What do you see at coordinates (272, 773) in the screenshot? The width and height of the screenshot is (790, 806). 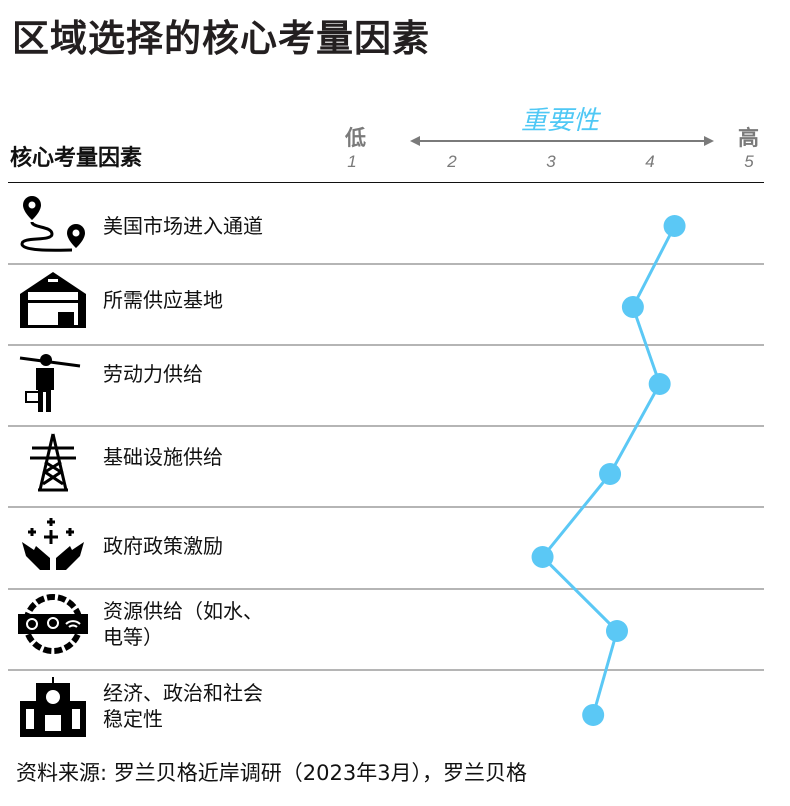 I see `source-note: 资料来源: 罗兰贝格近岸调研（2023年3月），罗兰贝格` at bounding box center [272, 773].